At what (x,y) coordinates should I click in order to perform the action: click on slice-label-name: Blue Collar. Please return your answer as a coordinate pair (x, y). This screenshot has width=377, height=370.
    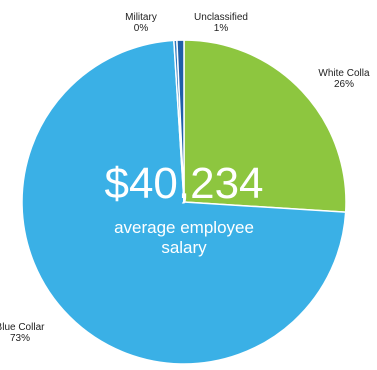
    Looking at the image, I should click on (22, 327).